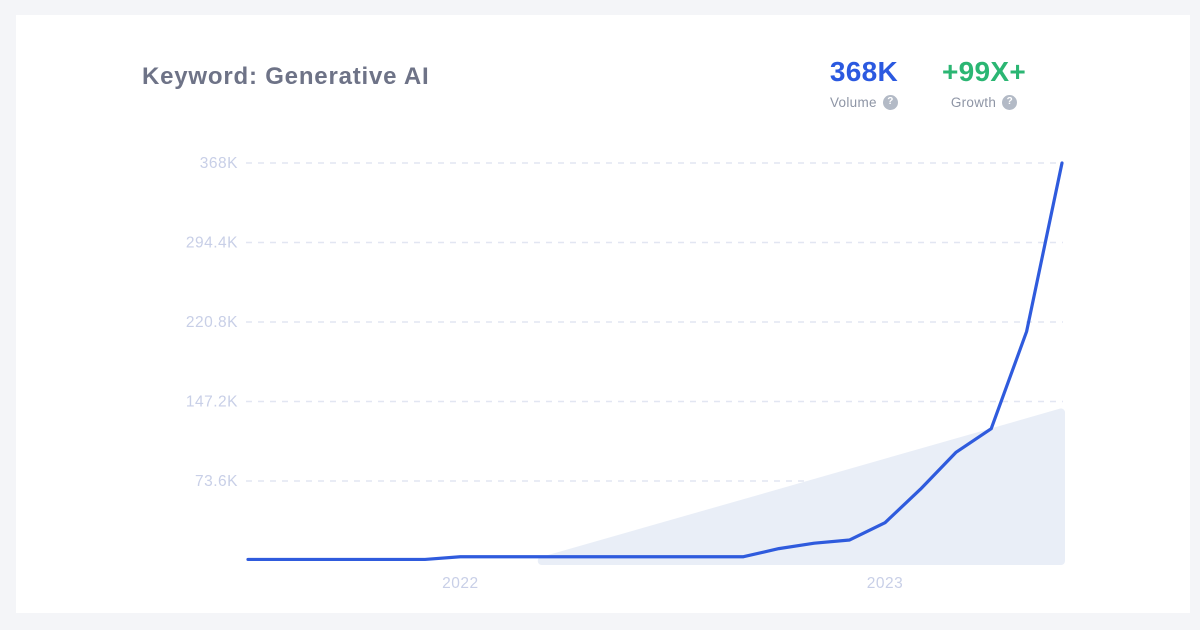 This screenshot has height=630, width=1200. What do you see at coordinates (216, 481) in the screenshot?
I see `y-axis-tick-label: 73.6K` at bounding box center [216, 481].